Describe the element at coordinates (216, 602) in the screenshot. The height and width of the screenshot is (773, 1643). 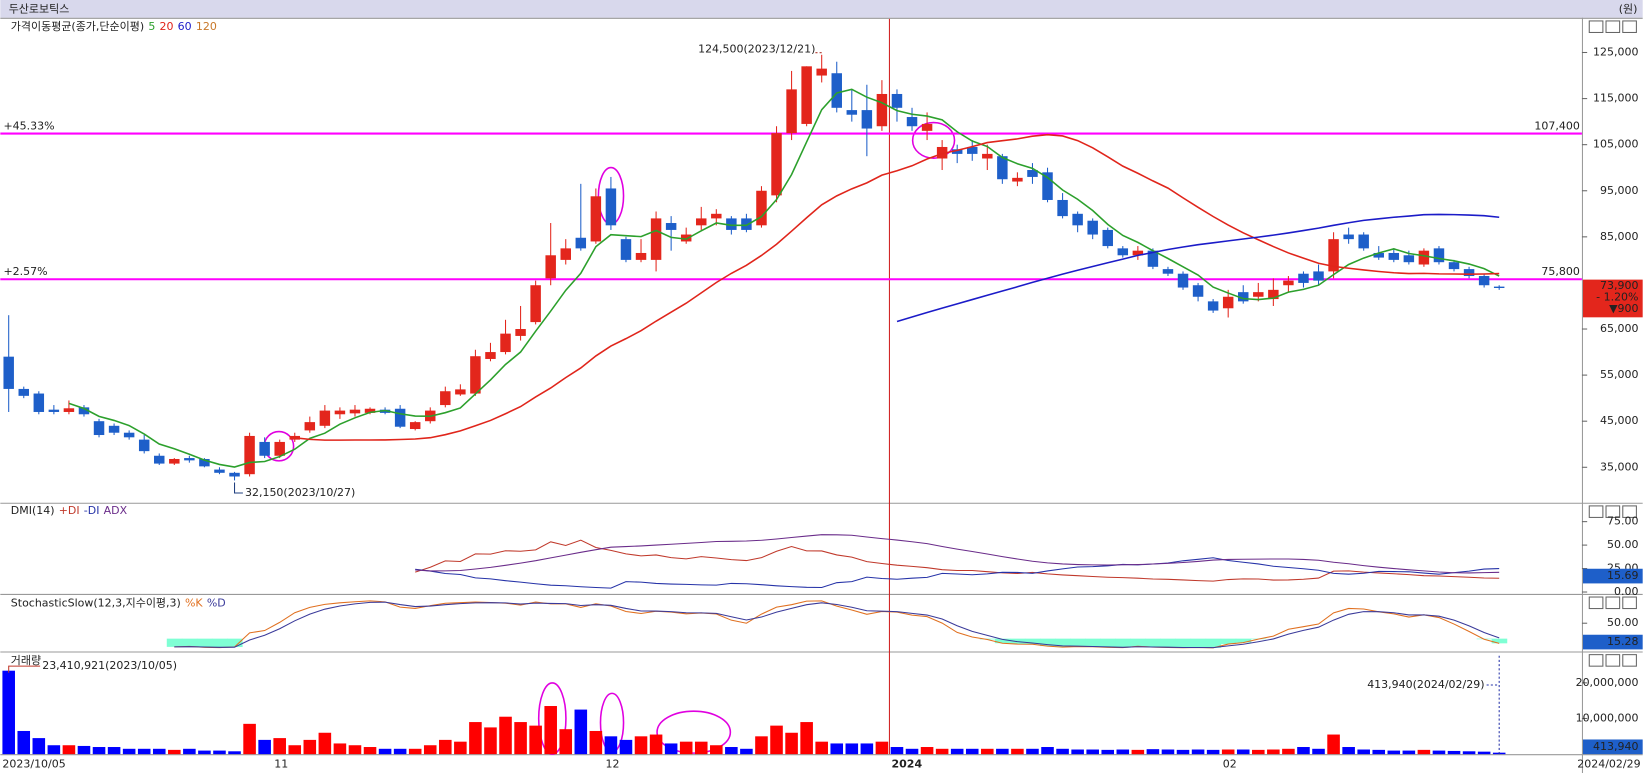
I see `stochastic-legend: %D` at that location.